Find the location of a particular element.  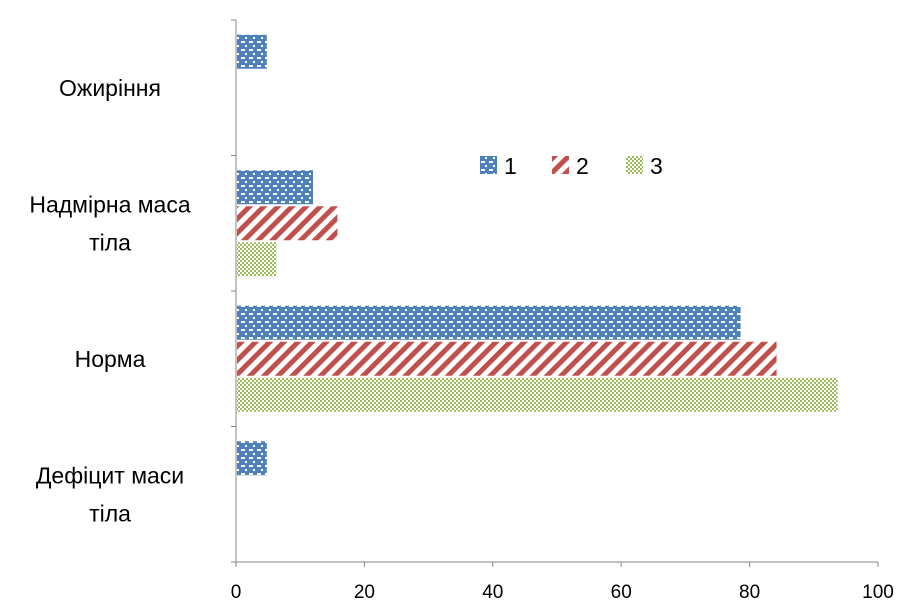

x-tick-label: 0 is located at coordinates (236, 592).